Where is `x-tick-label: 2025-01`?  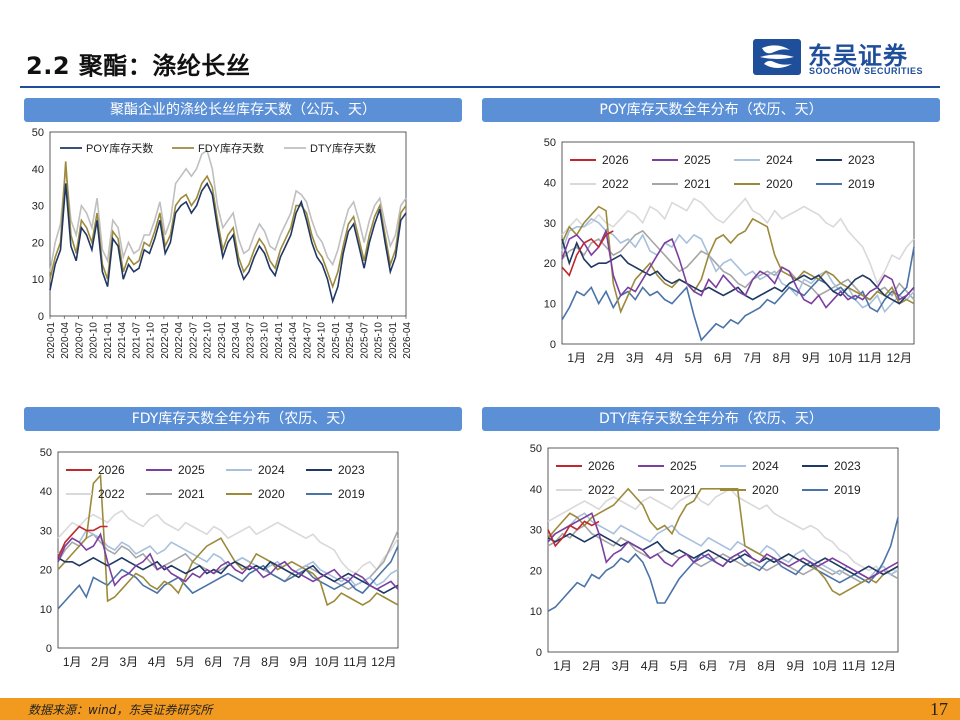 x-tick-label: 2025-01 is located at coordinates (336, 340).